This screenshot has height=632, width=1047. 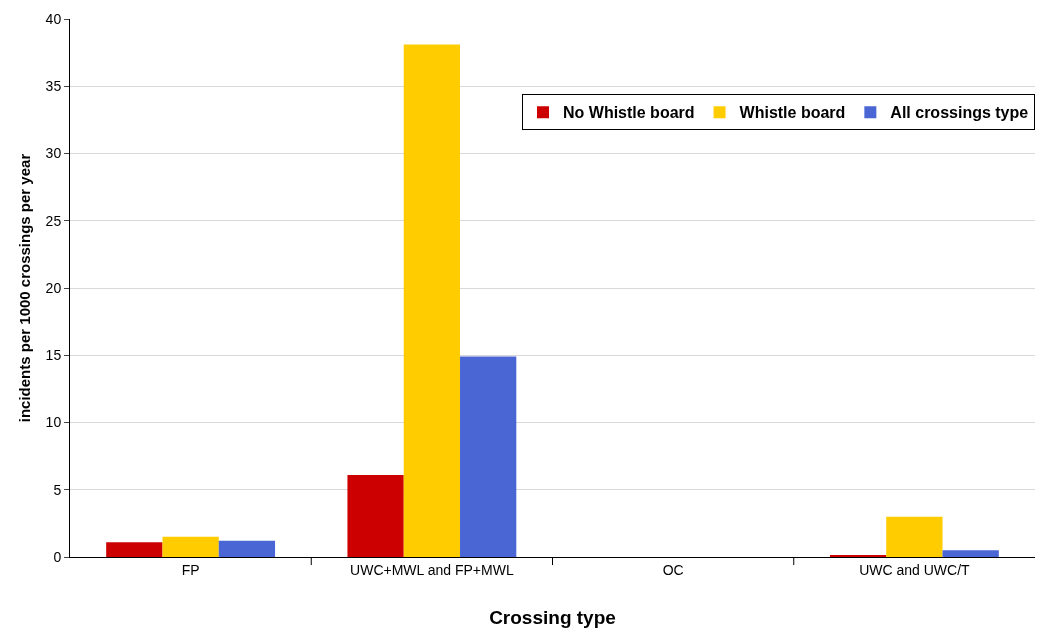 I want to click on x-tick-label: UWC and UWC/T, so click(x=915, y=569).